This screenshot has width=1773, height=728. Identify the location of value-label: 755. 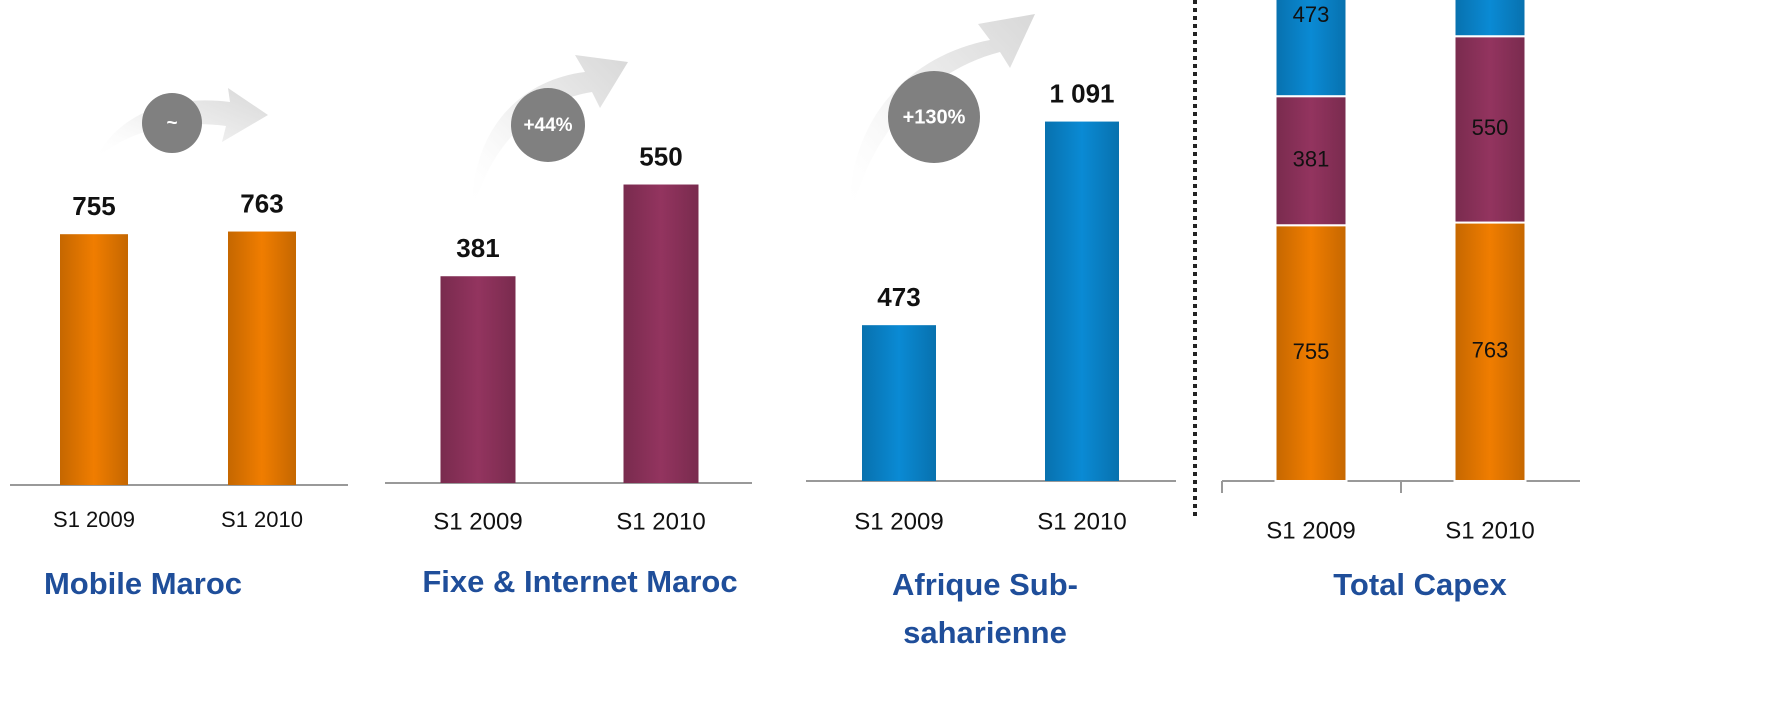
(93, 206).